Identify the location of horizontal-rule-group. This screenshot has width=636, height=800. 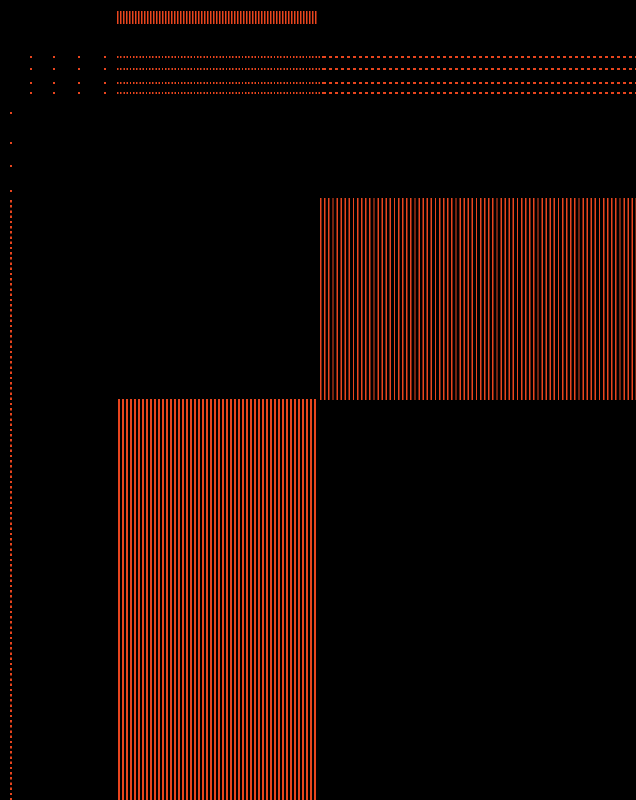
(318, 55).